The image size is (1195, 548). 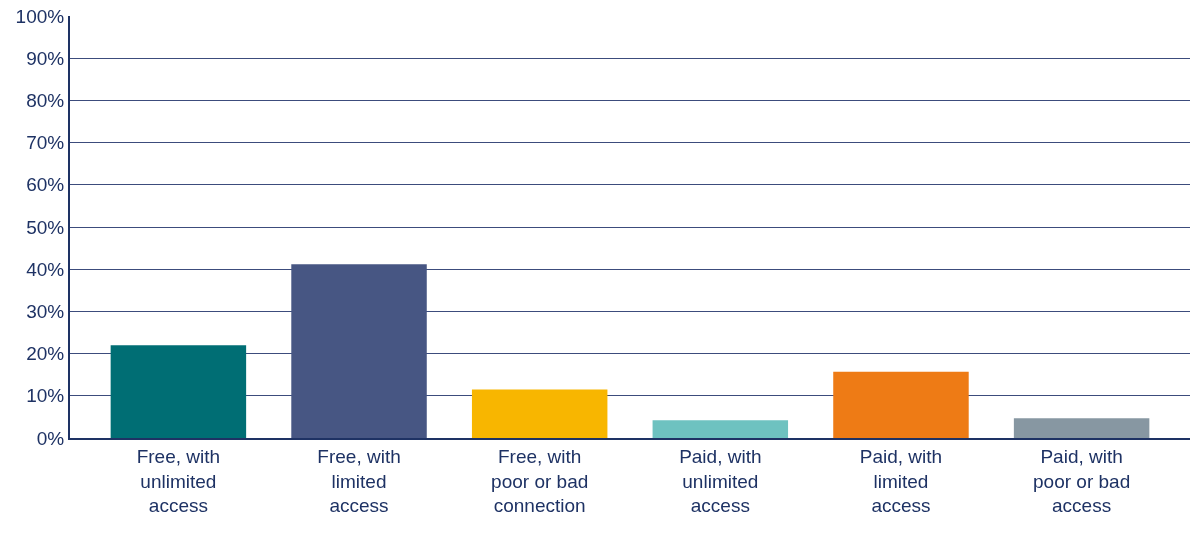 What do you see at coordinates (45, 58) in the screenshot?
I see `y-tick-label: 90%` at bounding box center [45, 58].